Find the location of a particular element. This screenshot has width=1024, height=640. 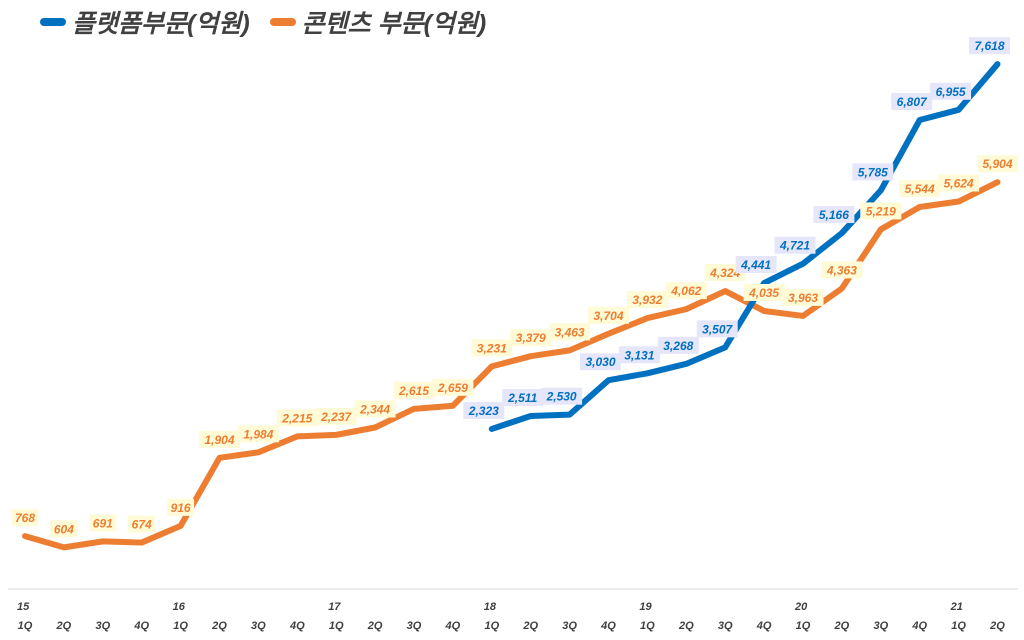

data-label: 4,035 is located at coordinates (764, 292).